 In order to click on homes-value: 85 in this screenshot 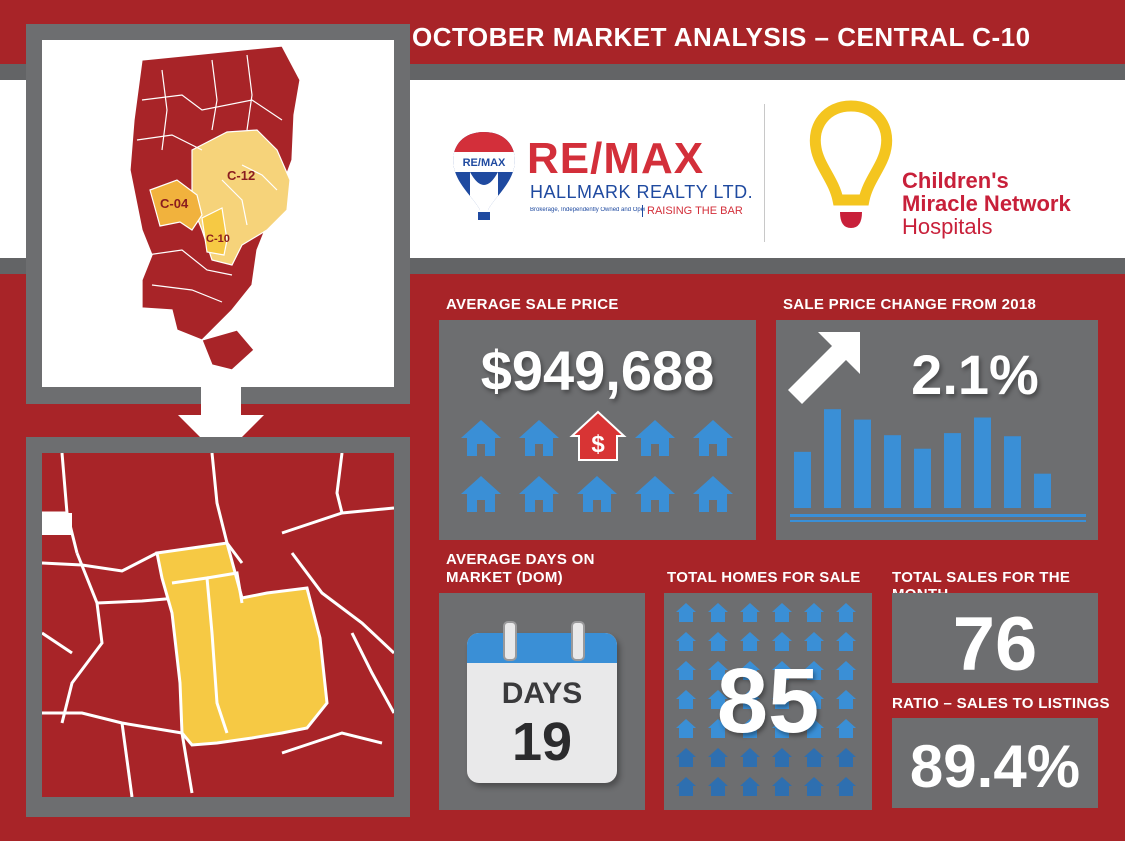, I will do `click(768, 701)`.